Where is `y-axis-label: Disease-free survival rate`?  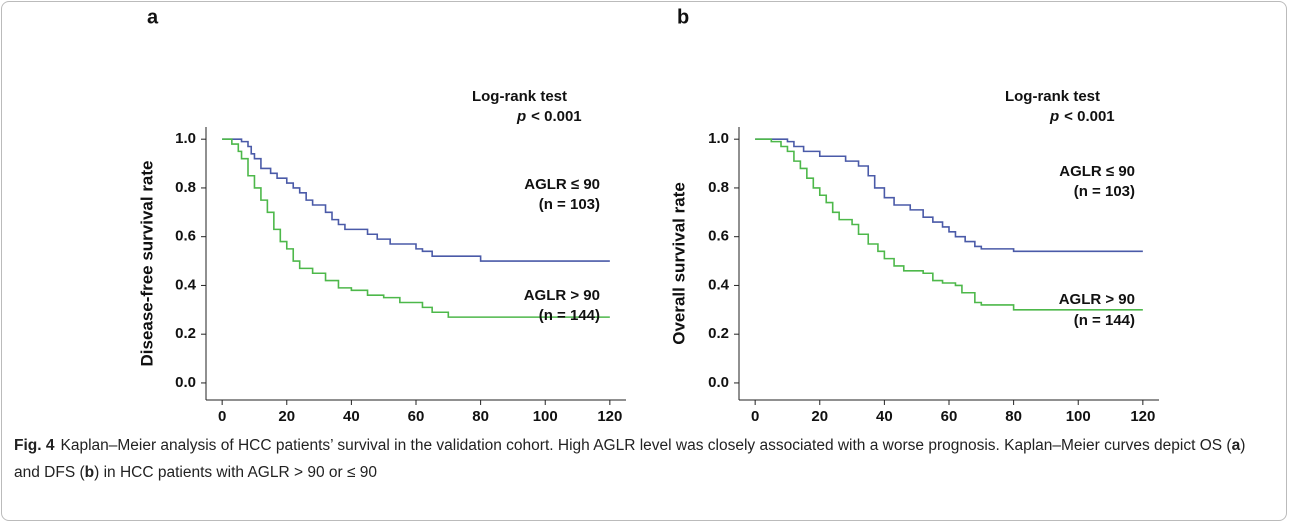
y-axis-label: Disease-free survival rate is located at coordinates (146, 263).